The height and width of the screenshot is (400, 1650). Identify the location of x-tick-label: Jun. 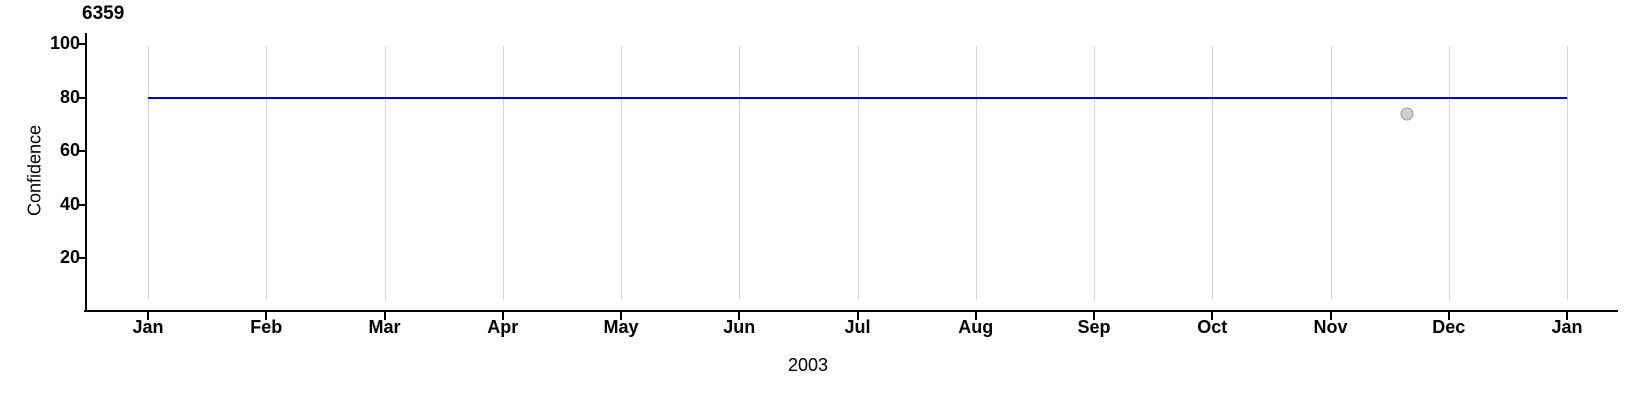
(739, 327).